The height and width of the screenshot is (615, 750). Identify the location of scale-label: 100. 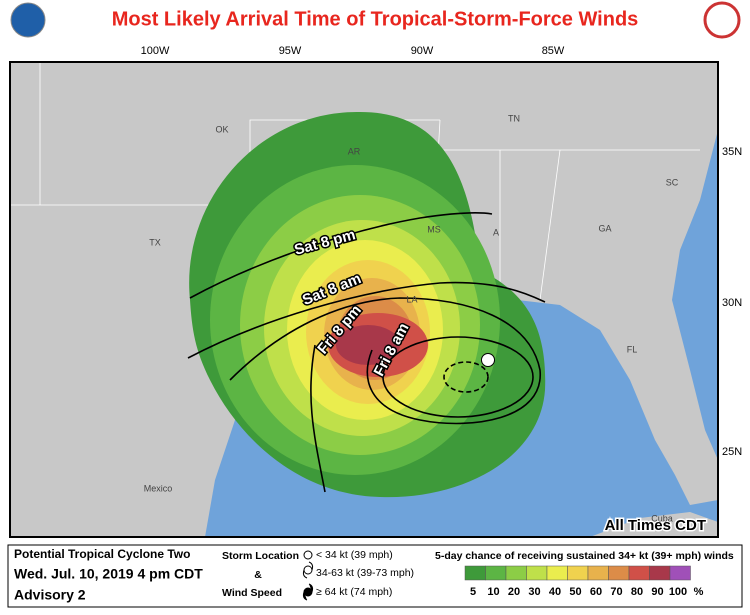
(678, 592).